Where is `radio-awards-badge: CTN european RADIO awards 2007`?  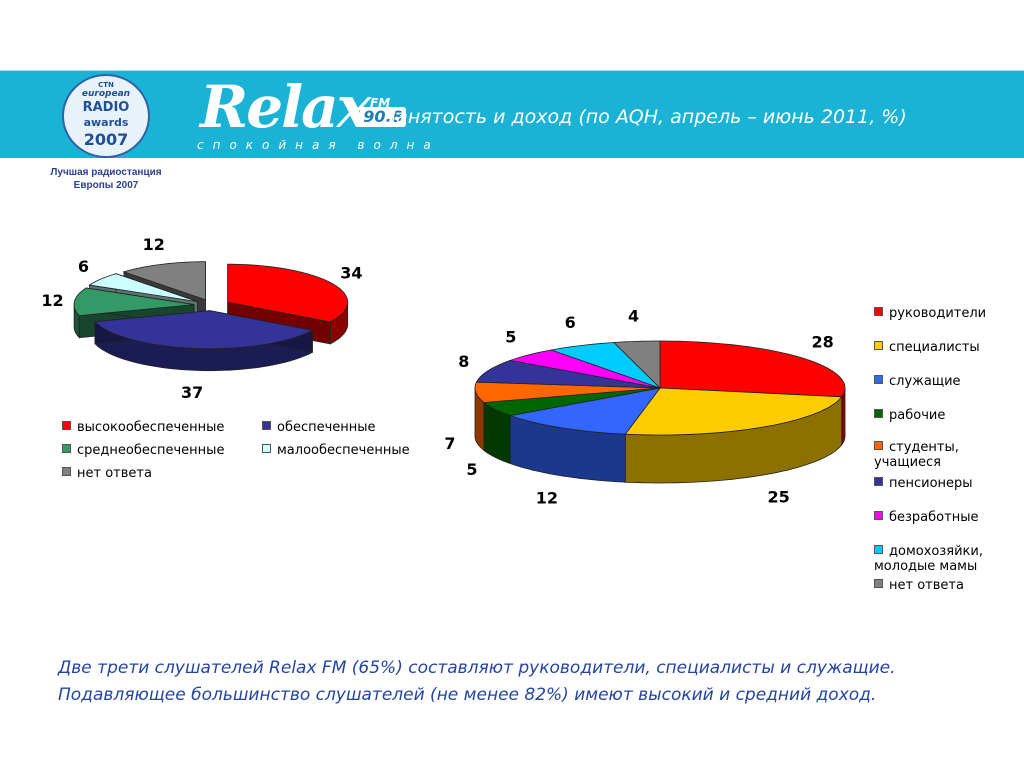
radio-awards-badge: CTN european RADIO awards 2007 is located at coordinates (106, 116).